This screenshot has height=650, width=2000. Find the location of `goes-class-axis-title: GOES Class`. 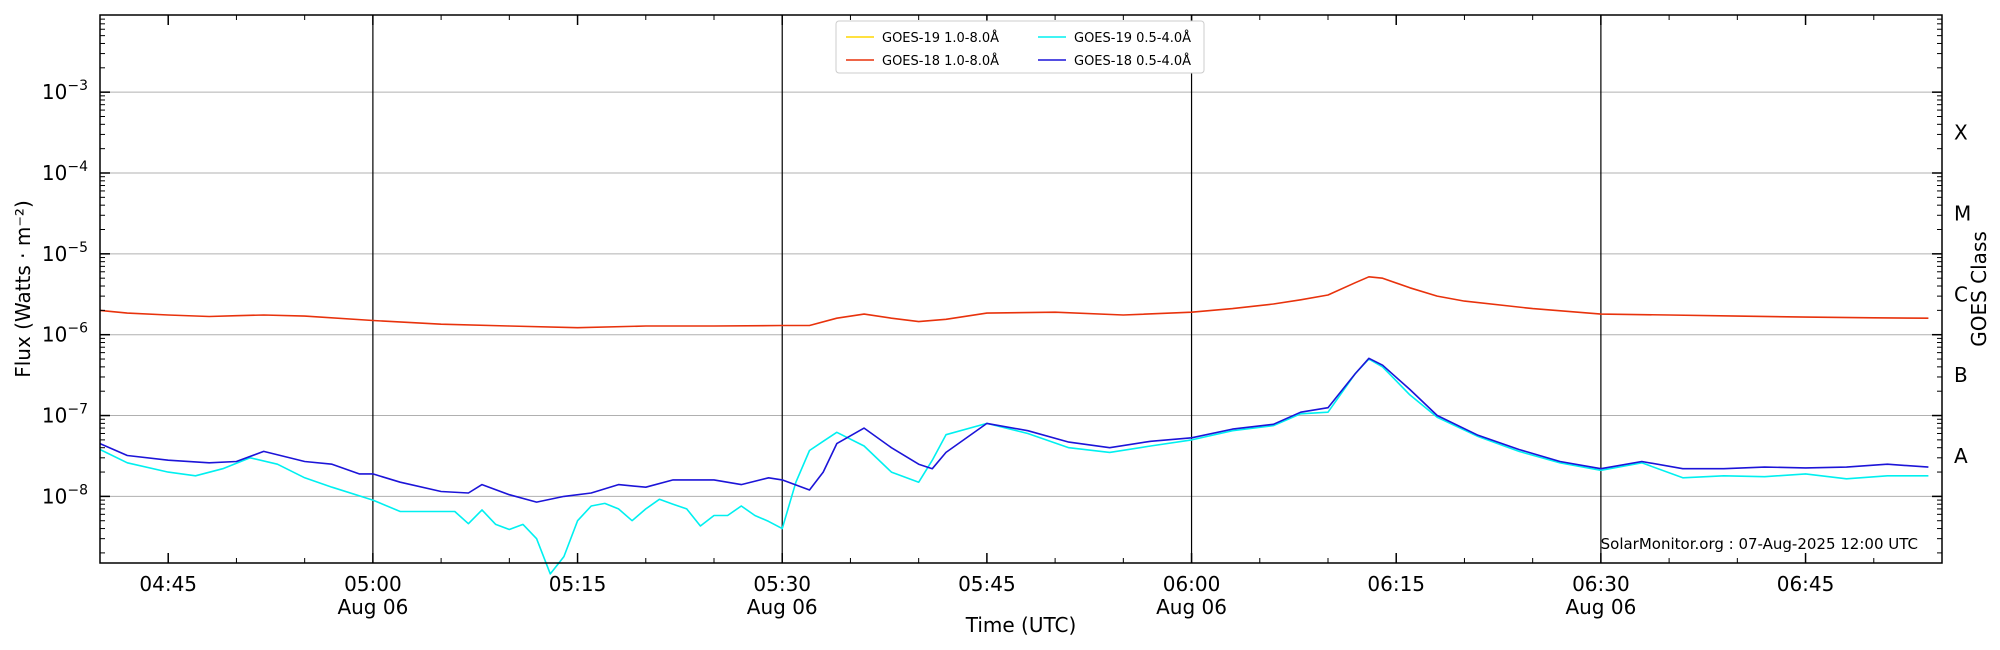

goes-class-axis-title: GOES Class is located at coordinates (1979, 289).